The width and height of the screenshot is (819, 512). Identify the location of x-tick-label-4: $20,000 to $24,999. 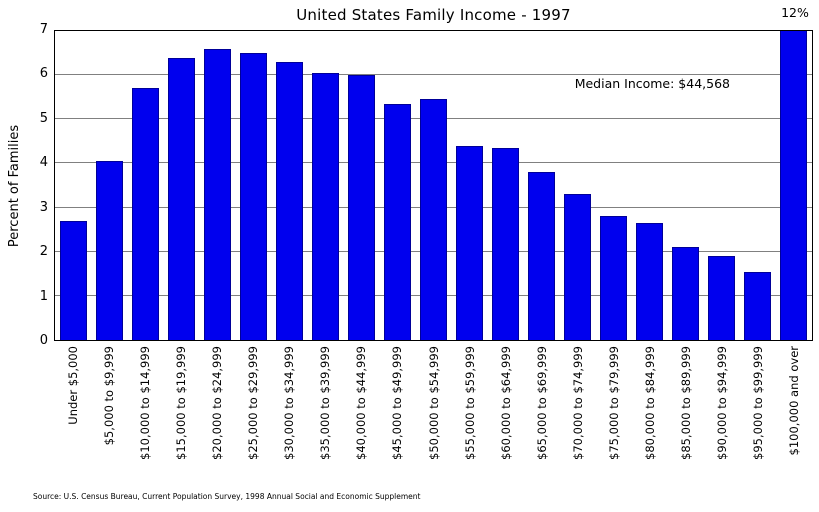
(217, 403).